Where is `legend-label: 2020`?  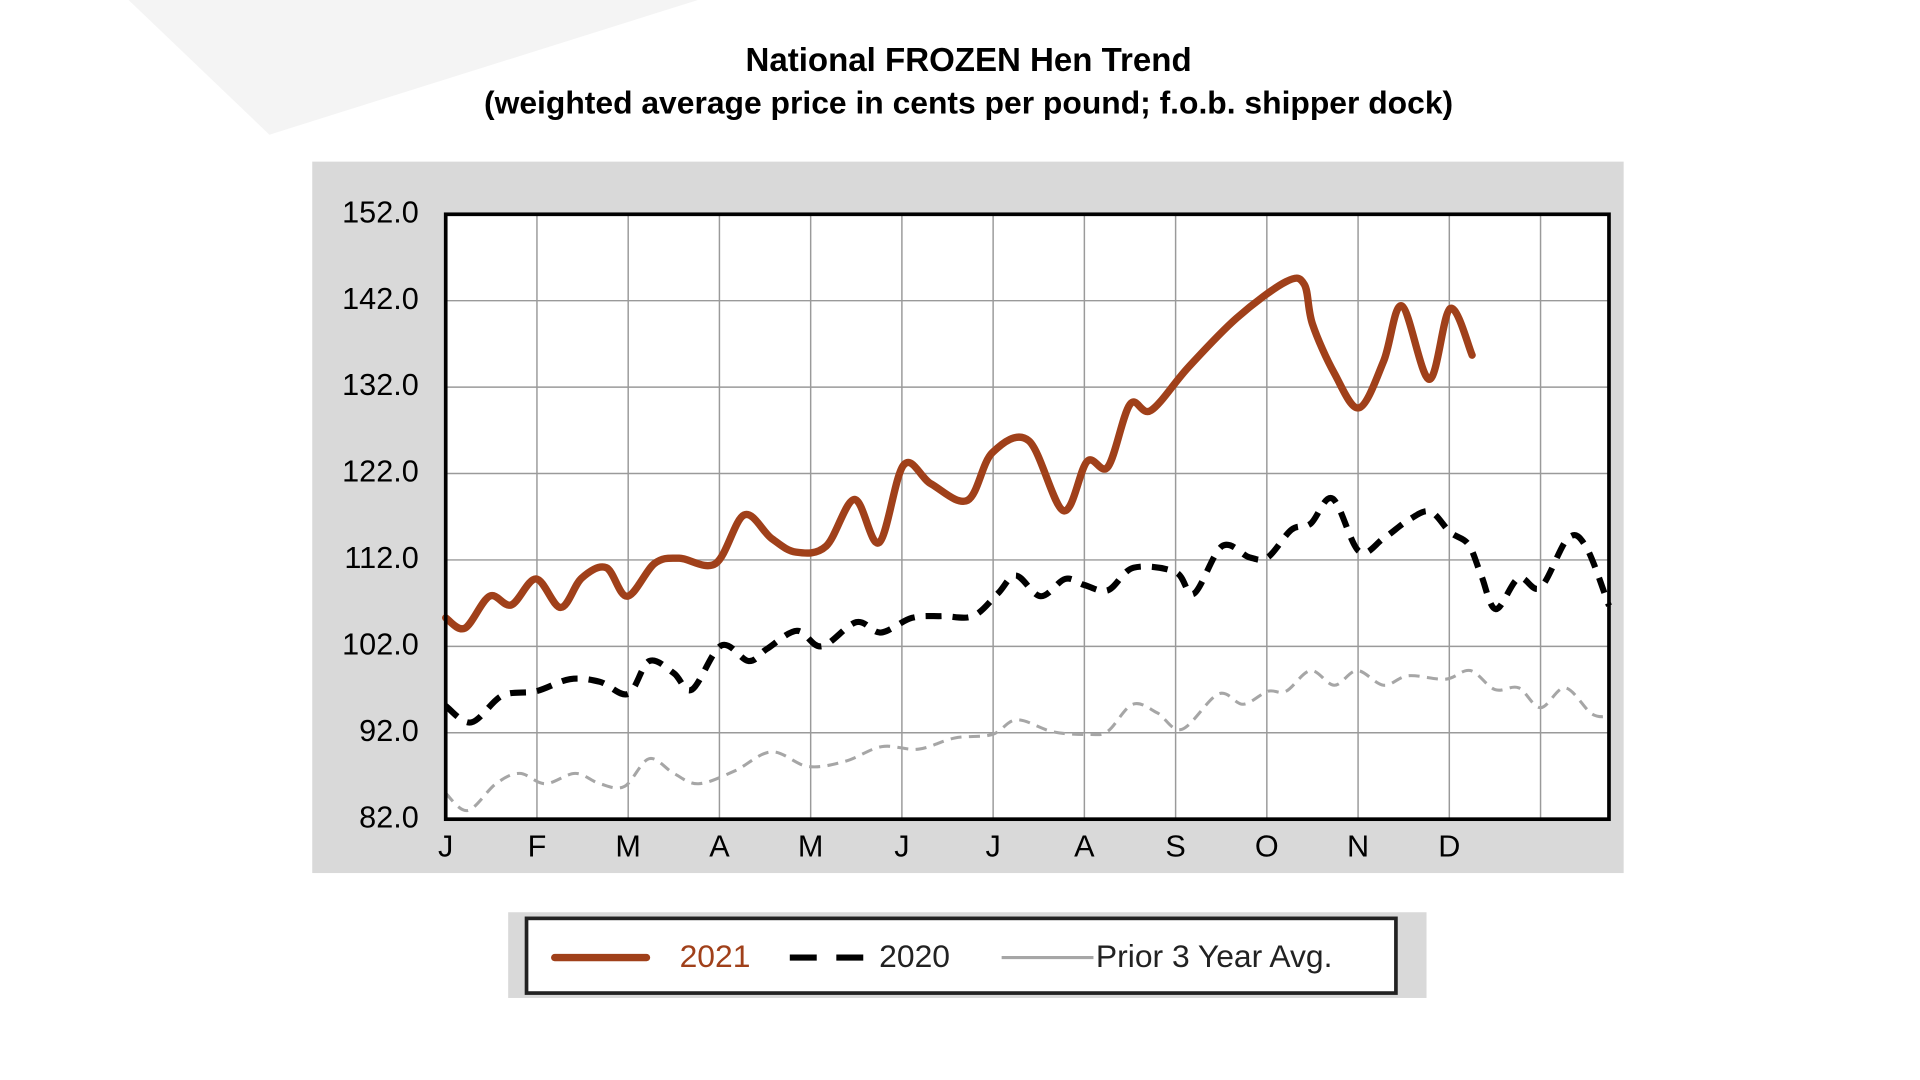 legend-label: 2020 is located at coordinates (914, 956).